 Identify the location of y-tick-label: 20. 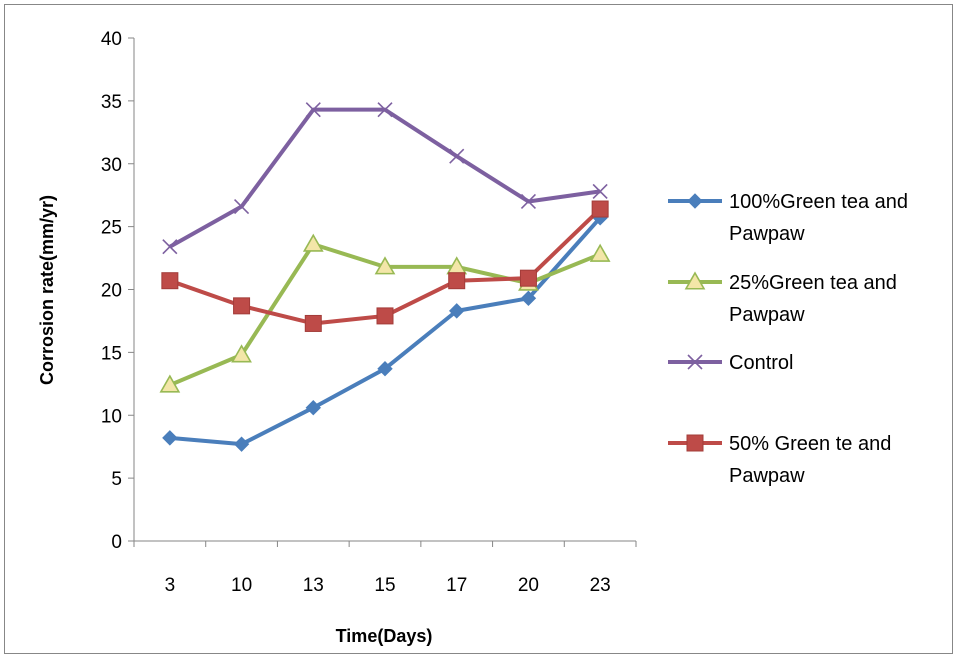
(111, 291).